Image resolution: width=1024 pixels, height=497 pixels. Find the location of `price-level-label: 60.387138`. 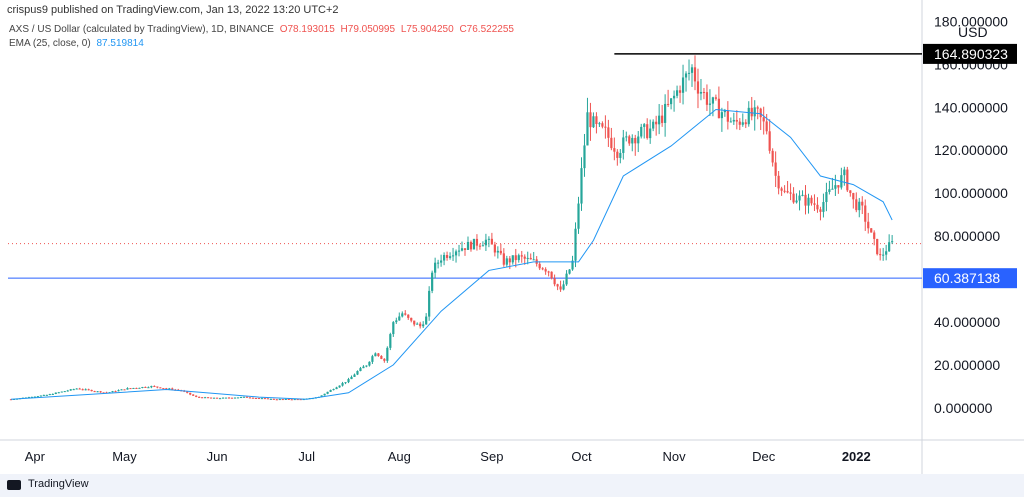

price-level-label: 60.387138 is located at coordinates (967, 278).